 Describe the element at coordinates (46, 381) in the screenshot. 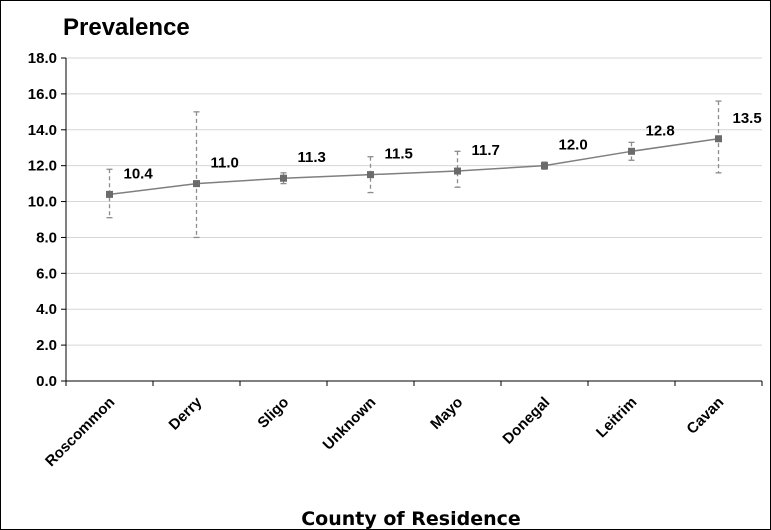

I see `y-tick-label: 0.0` at that location.